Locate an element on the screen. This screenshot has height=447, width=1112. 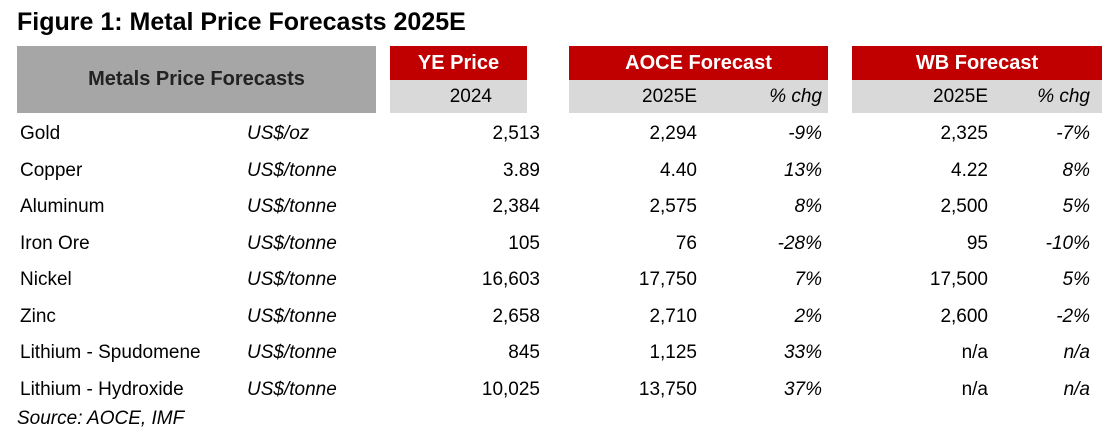
table-cell: 4.40 is located at coordinates (678, 170).